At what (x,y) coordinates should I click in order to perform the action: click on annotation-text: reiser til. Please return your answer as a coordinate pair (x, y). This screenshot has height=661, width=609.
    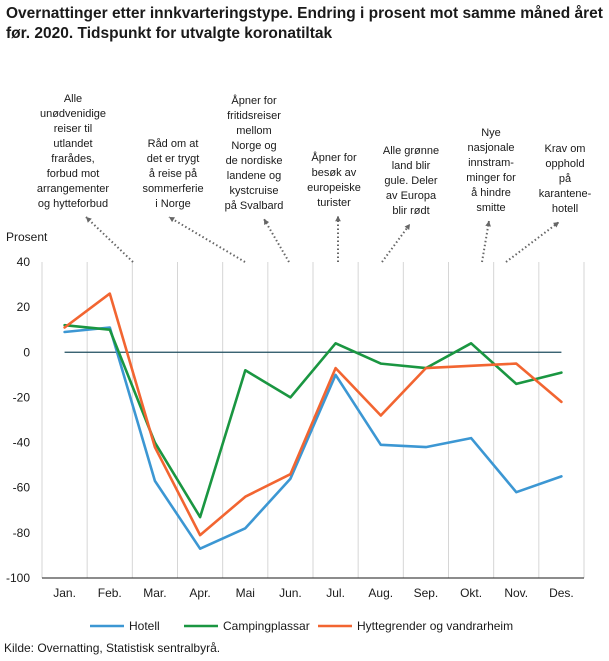
    Looking at the image, I should click on (73, 129).